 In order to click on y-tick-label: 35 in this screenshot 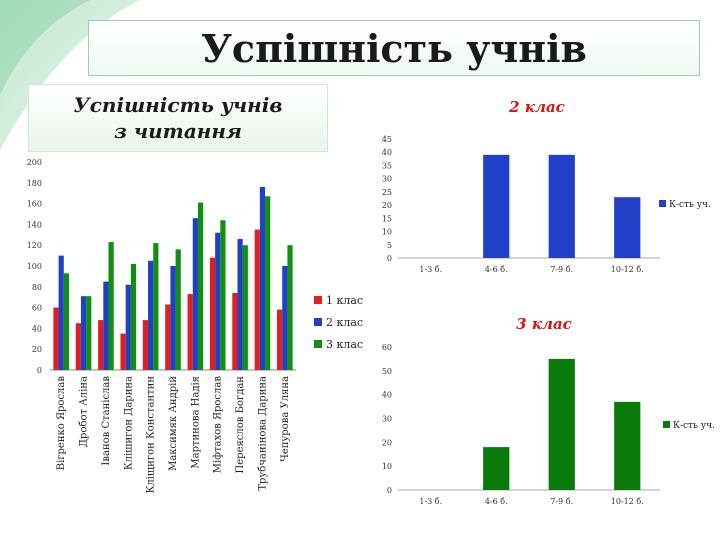, I will do `click(387, 165)`.